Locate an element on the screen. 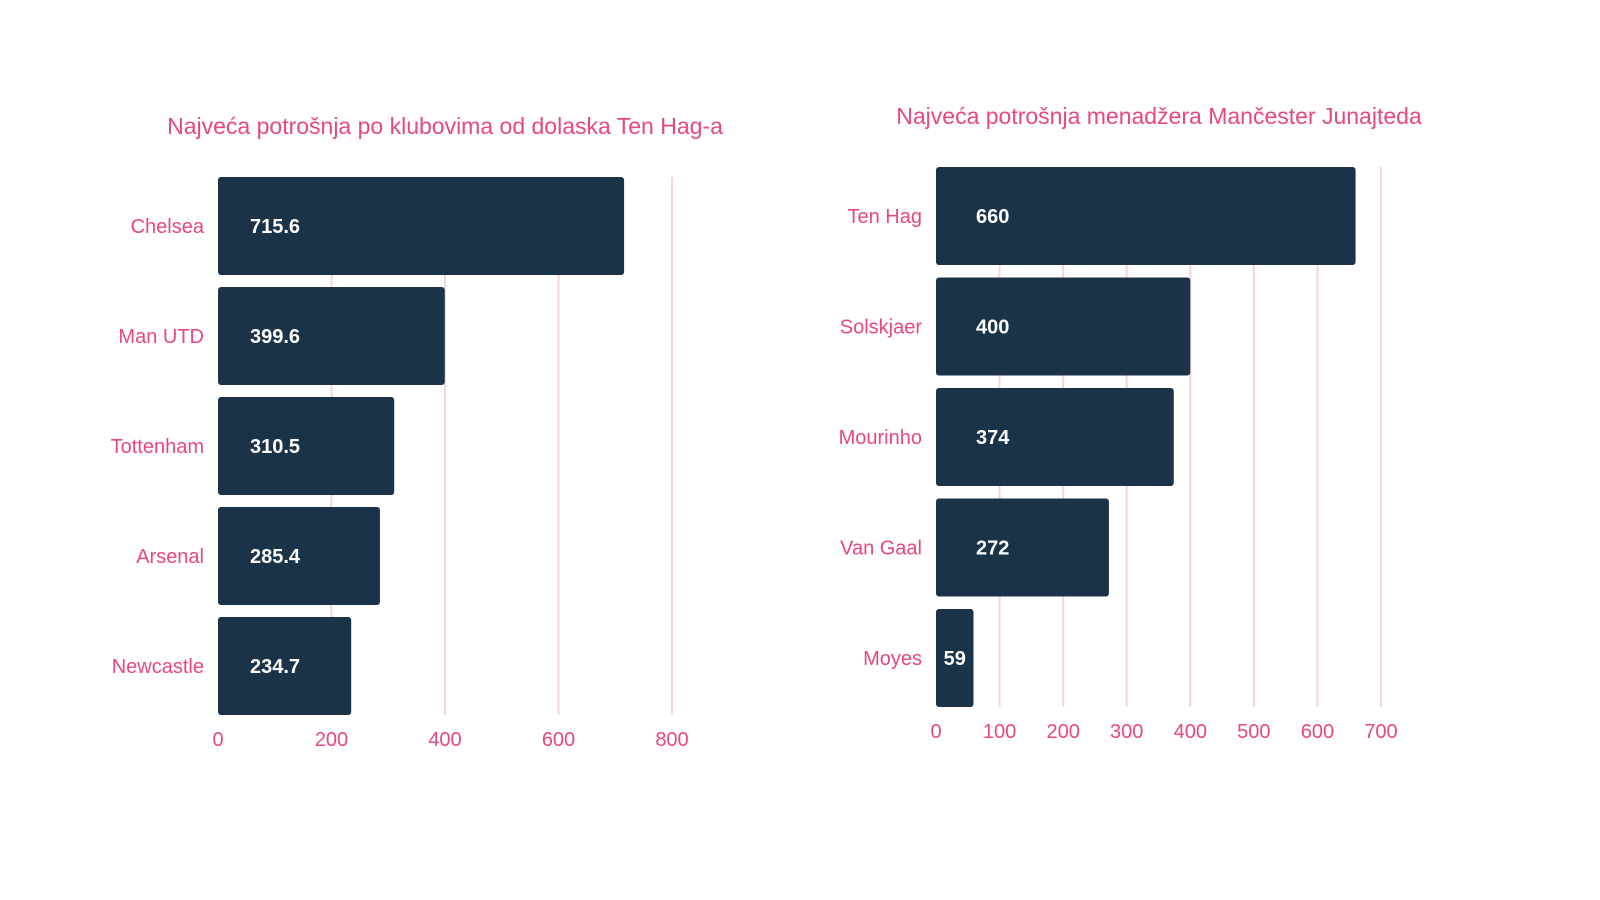 This screenshot has width=1600, height=900. value-label-left-2: 310.5 is located at coordinates (275, 447).